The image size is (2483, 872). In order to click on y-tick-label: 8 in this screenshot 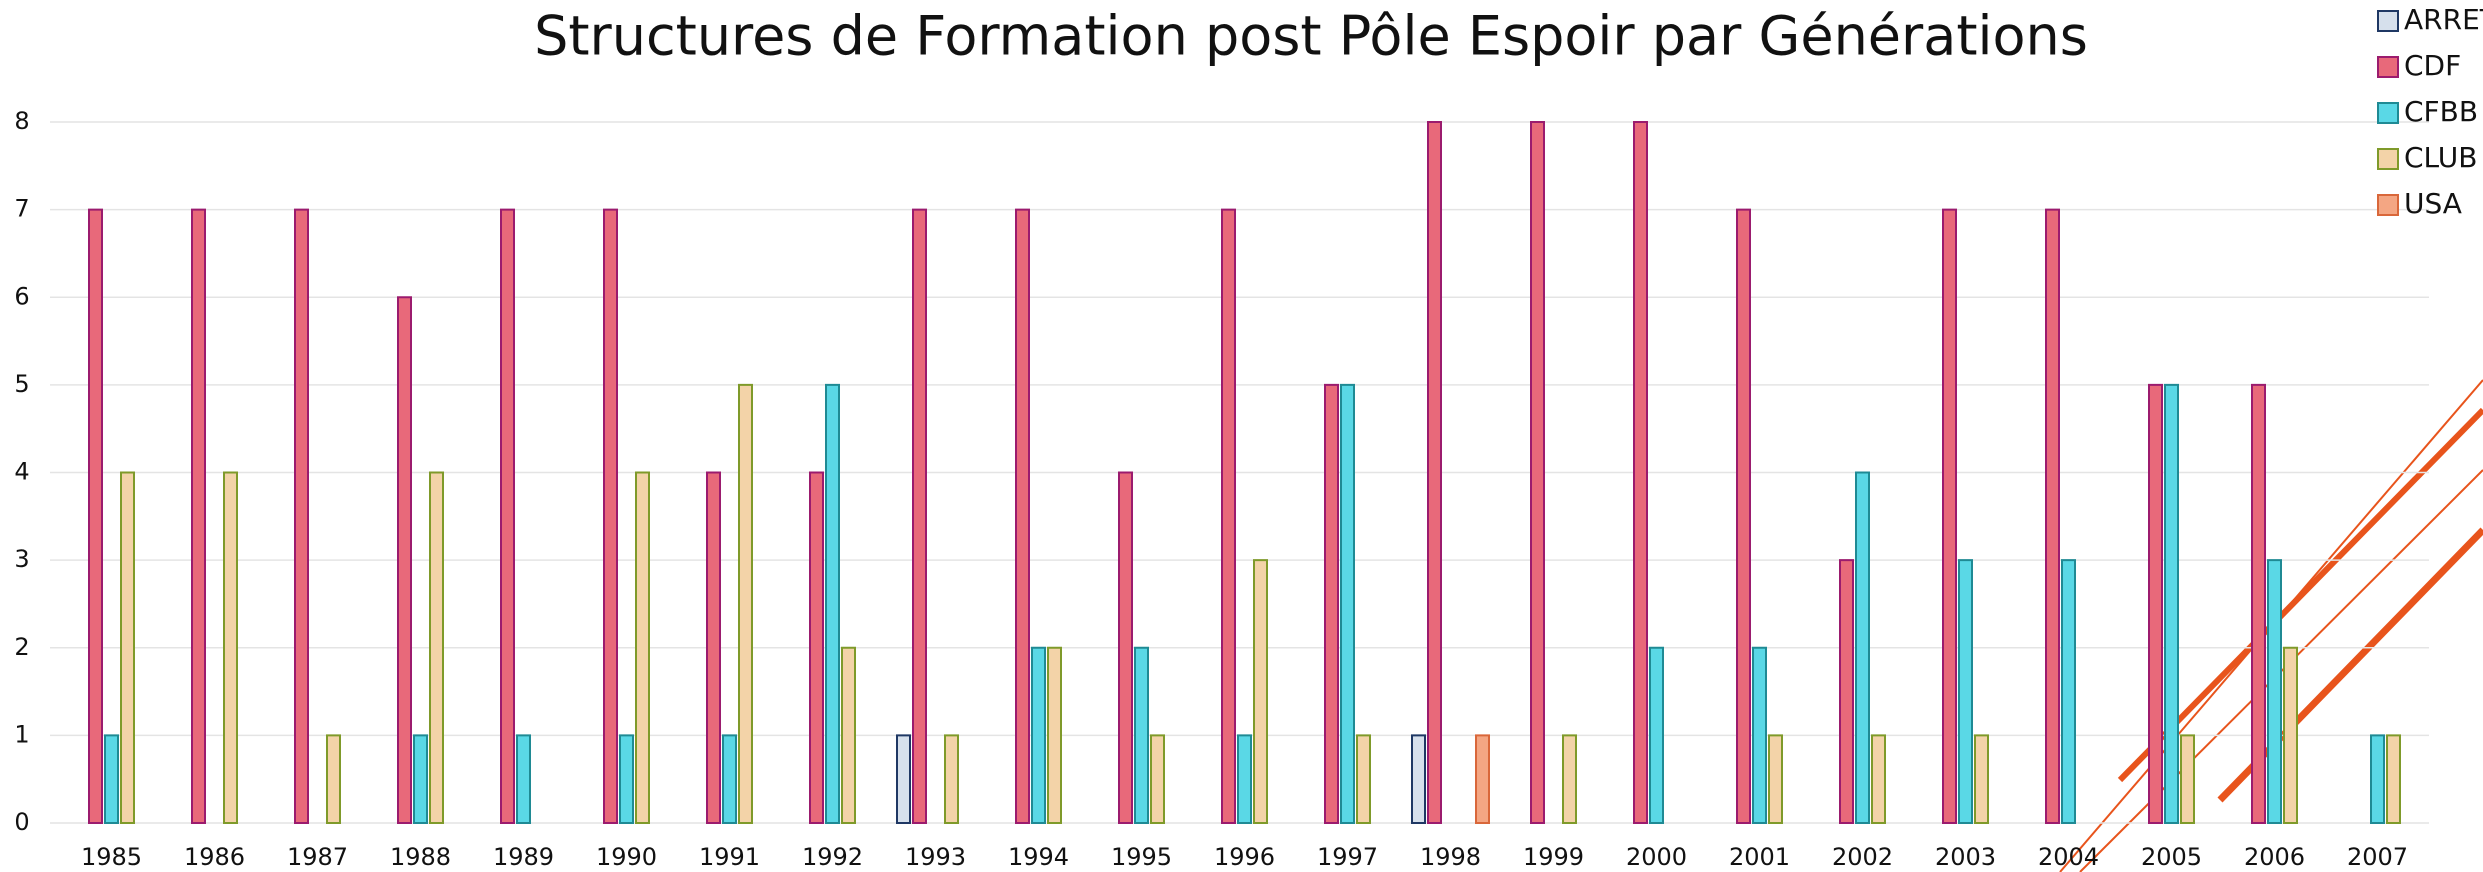, I will do `click(21, 121)`.